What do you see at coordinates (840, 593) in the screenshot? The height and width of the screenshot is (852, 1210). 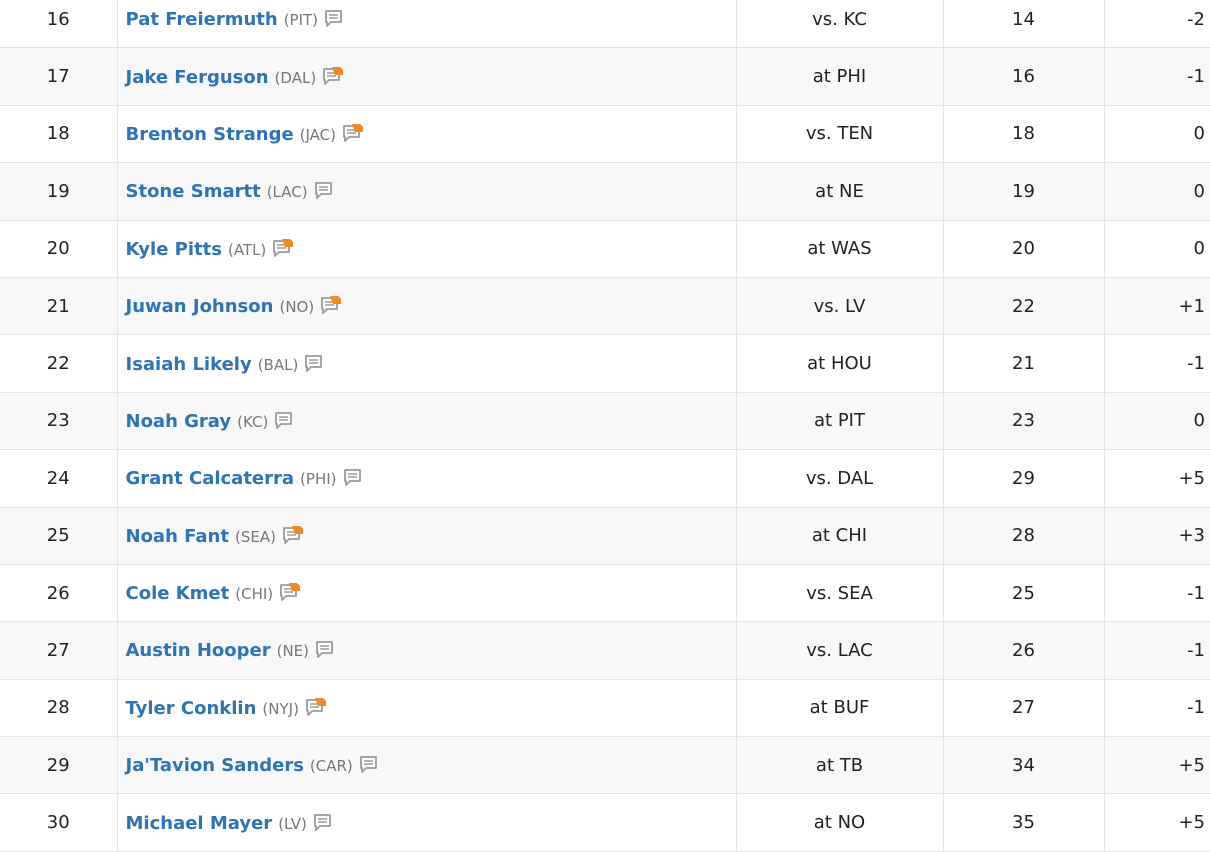 I see `opponent-cell: vs. SEA` at bounding box center [840, 593].